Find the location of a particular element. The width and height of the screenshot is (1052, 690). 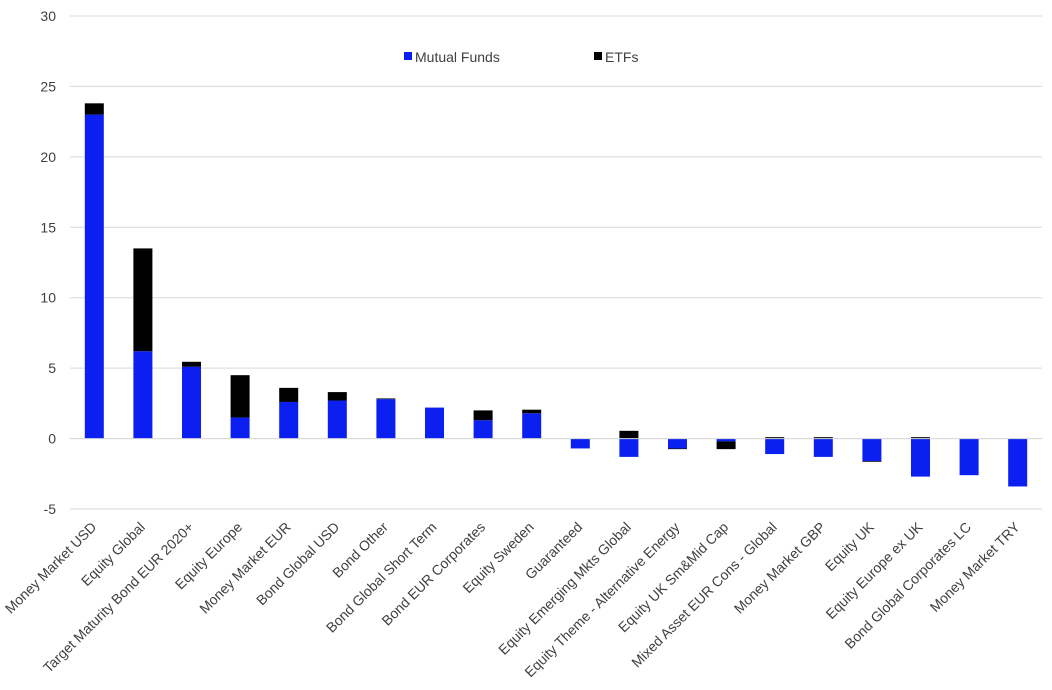

y-axis-tick-labels: -5 0 5 10 15 20 25 30 is located at coordinates (48, 262).